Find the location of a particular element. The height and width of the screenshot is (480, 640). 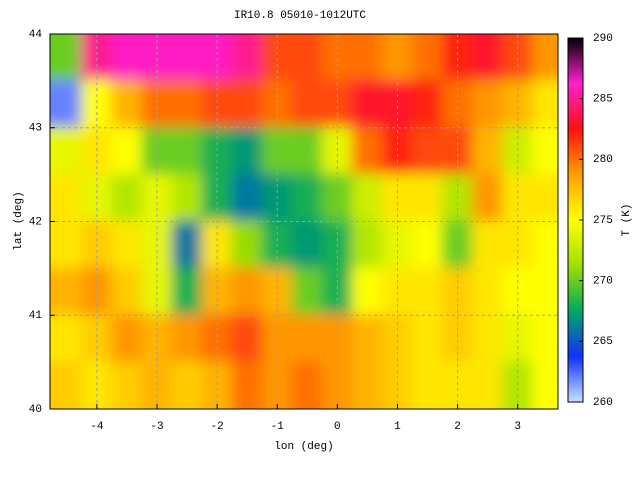

y-tick-label: 42 is located at coordinates (35, 222).